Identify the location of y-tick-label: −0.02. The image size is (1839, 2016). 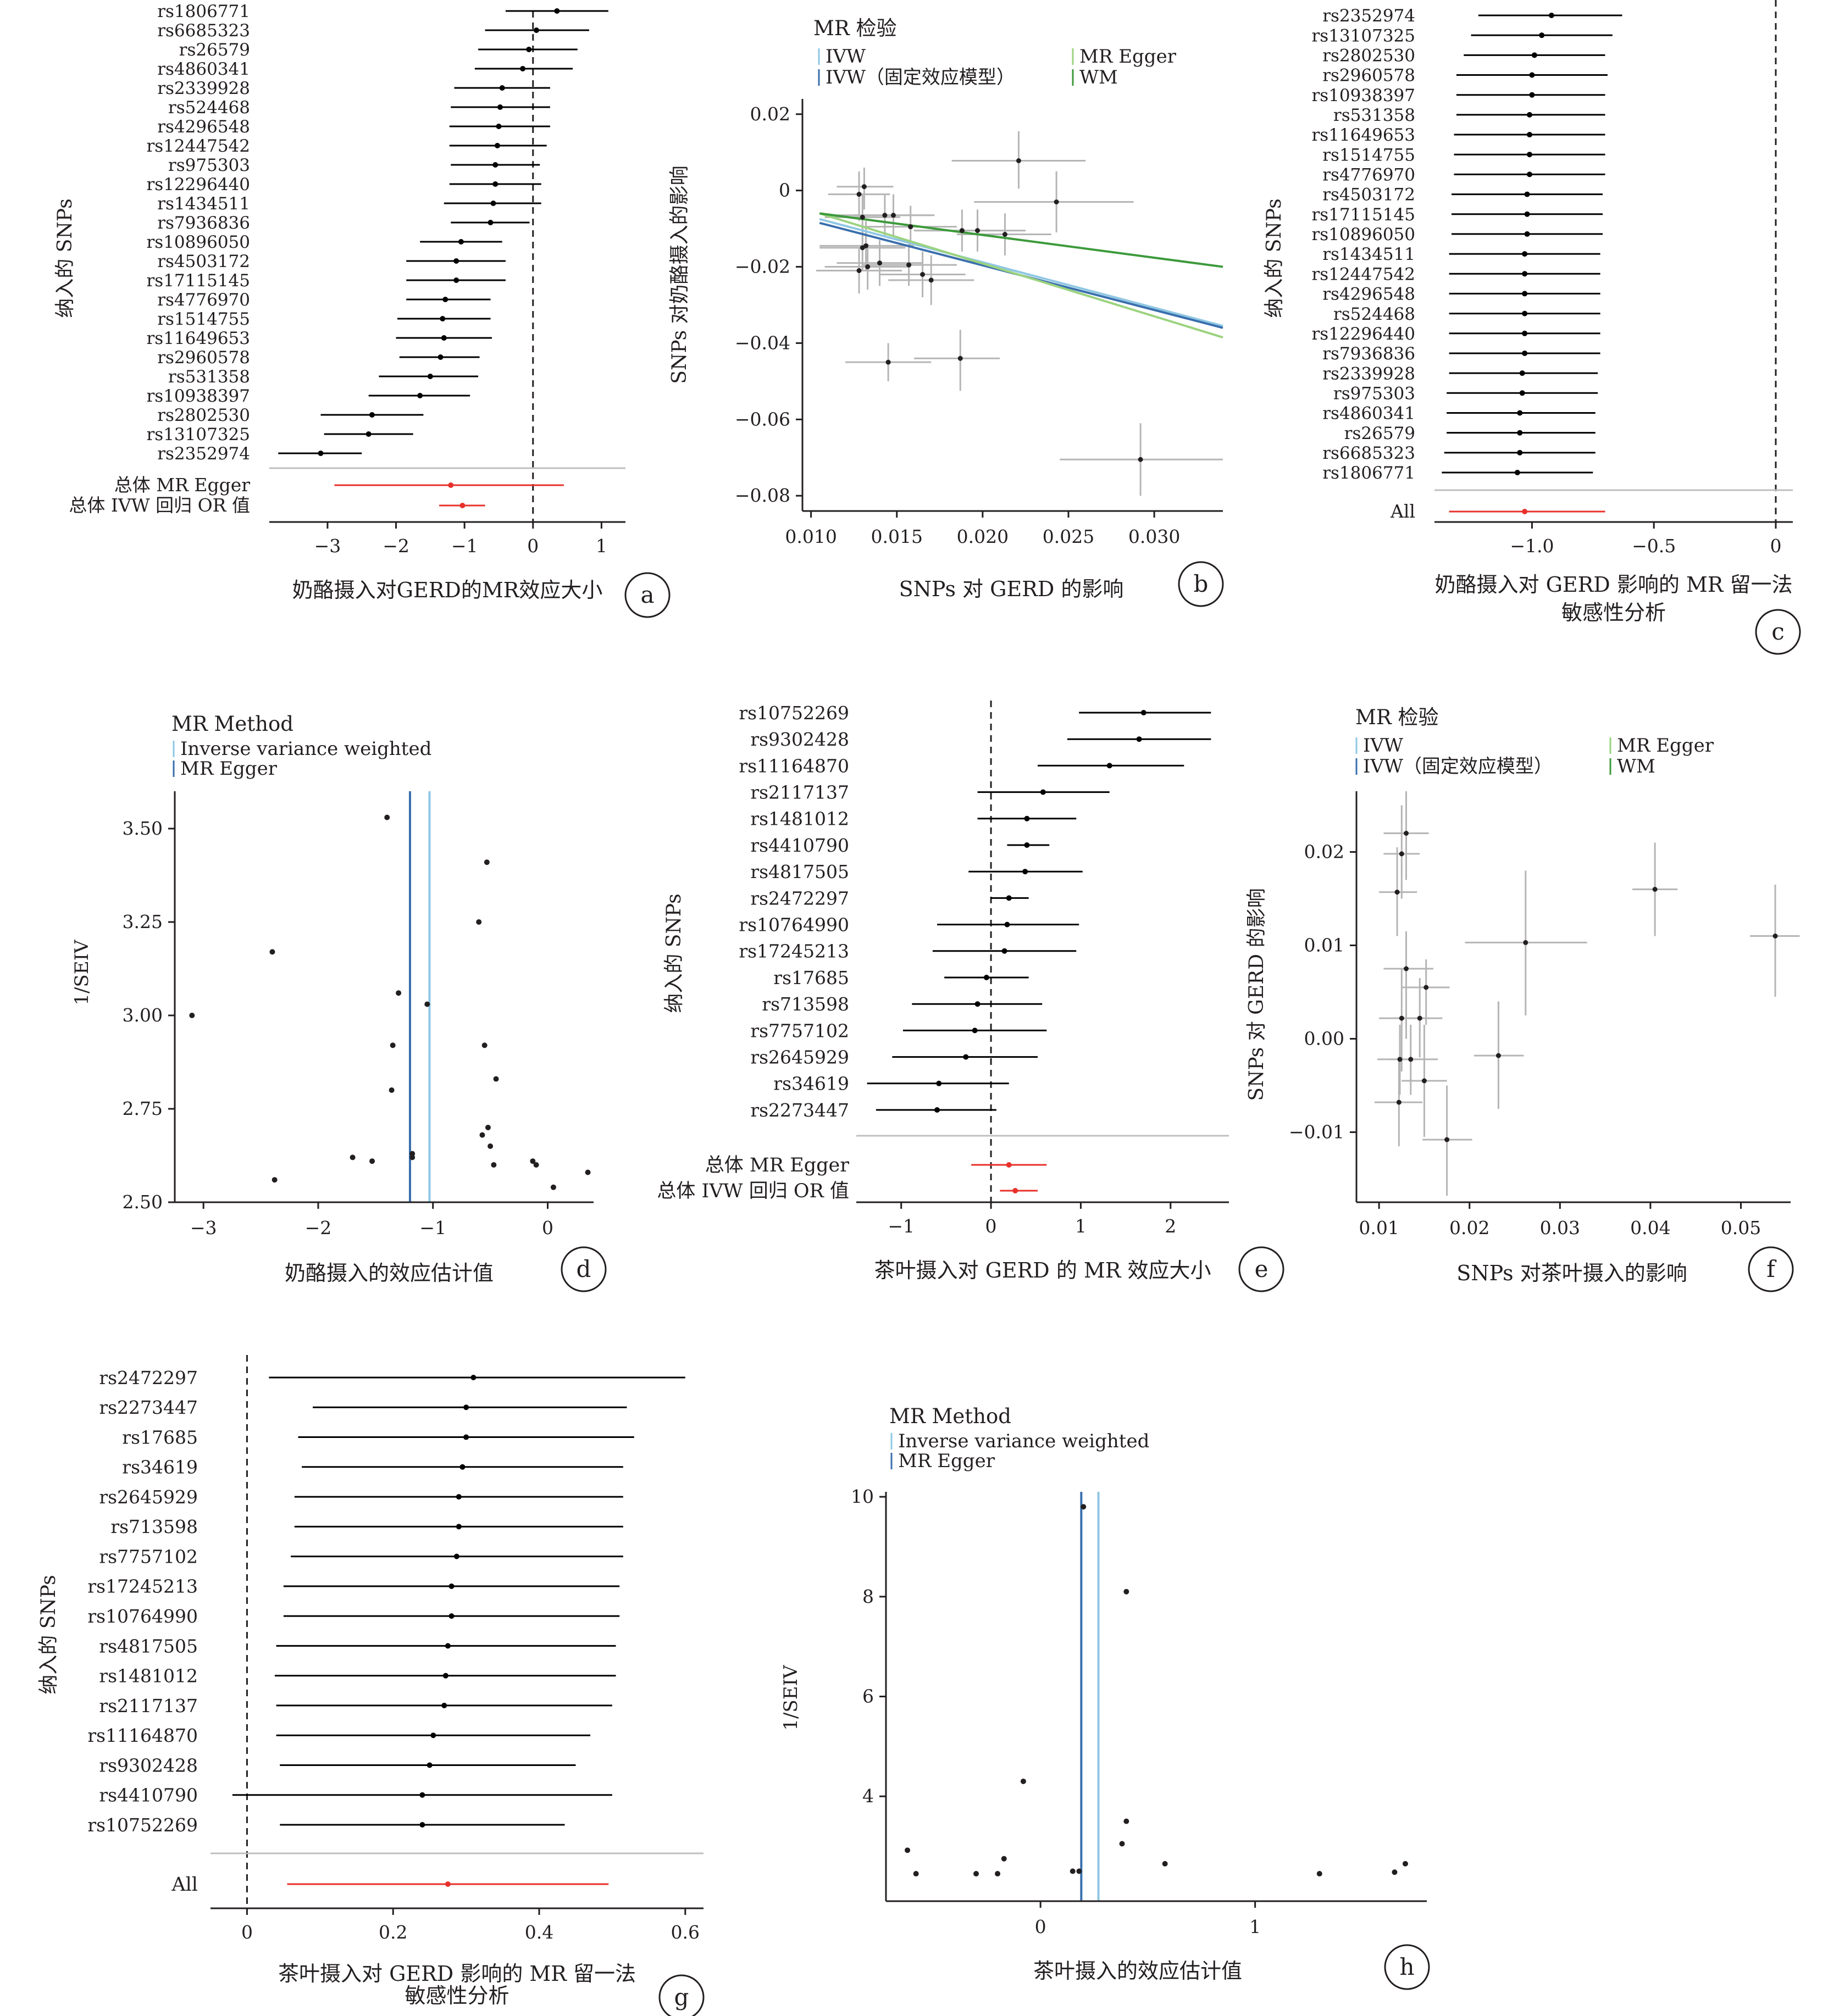
(762, 266).